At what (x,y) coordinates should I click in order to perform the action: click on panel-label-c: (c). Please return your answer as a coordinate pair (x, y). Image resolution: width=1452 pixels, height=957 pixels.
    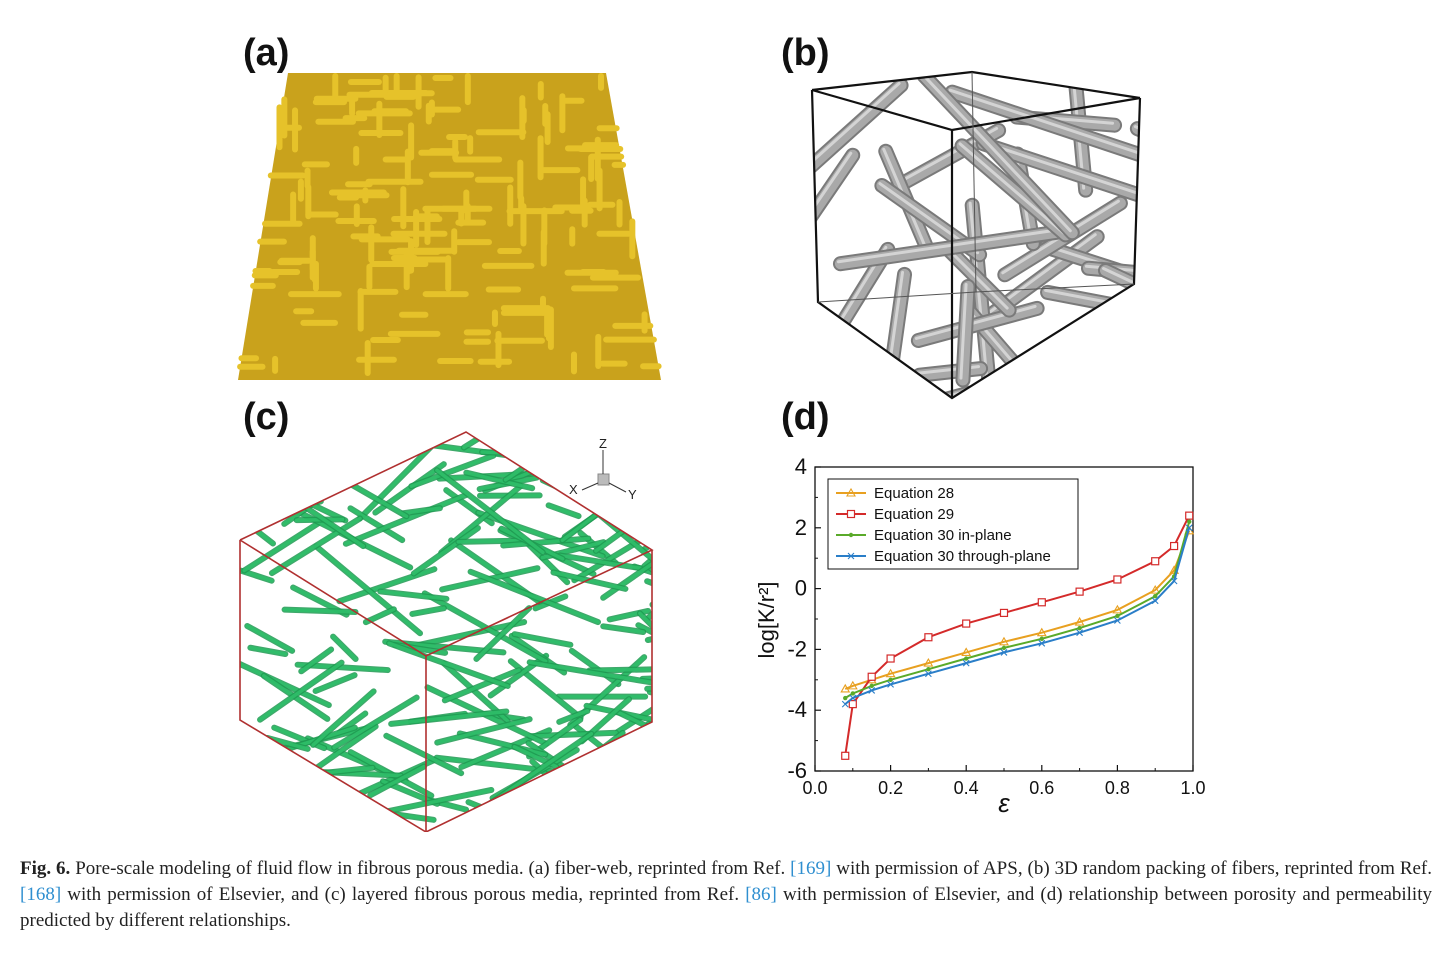
    Looking at the image, I should click on (266, 417).